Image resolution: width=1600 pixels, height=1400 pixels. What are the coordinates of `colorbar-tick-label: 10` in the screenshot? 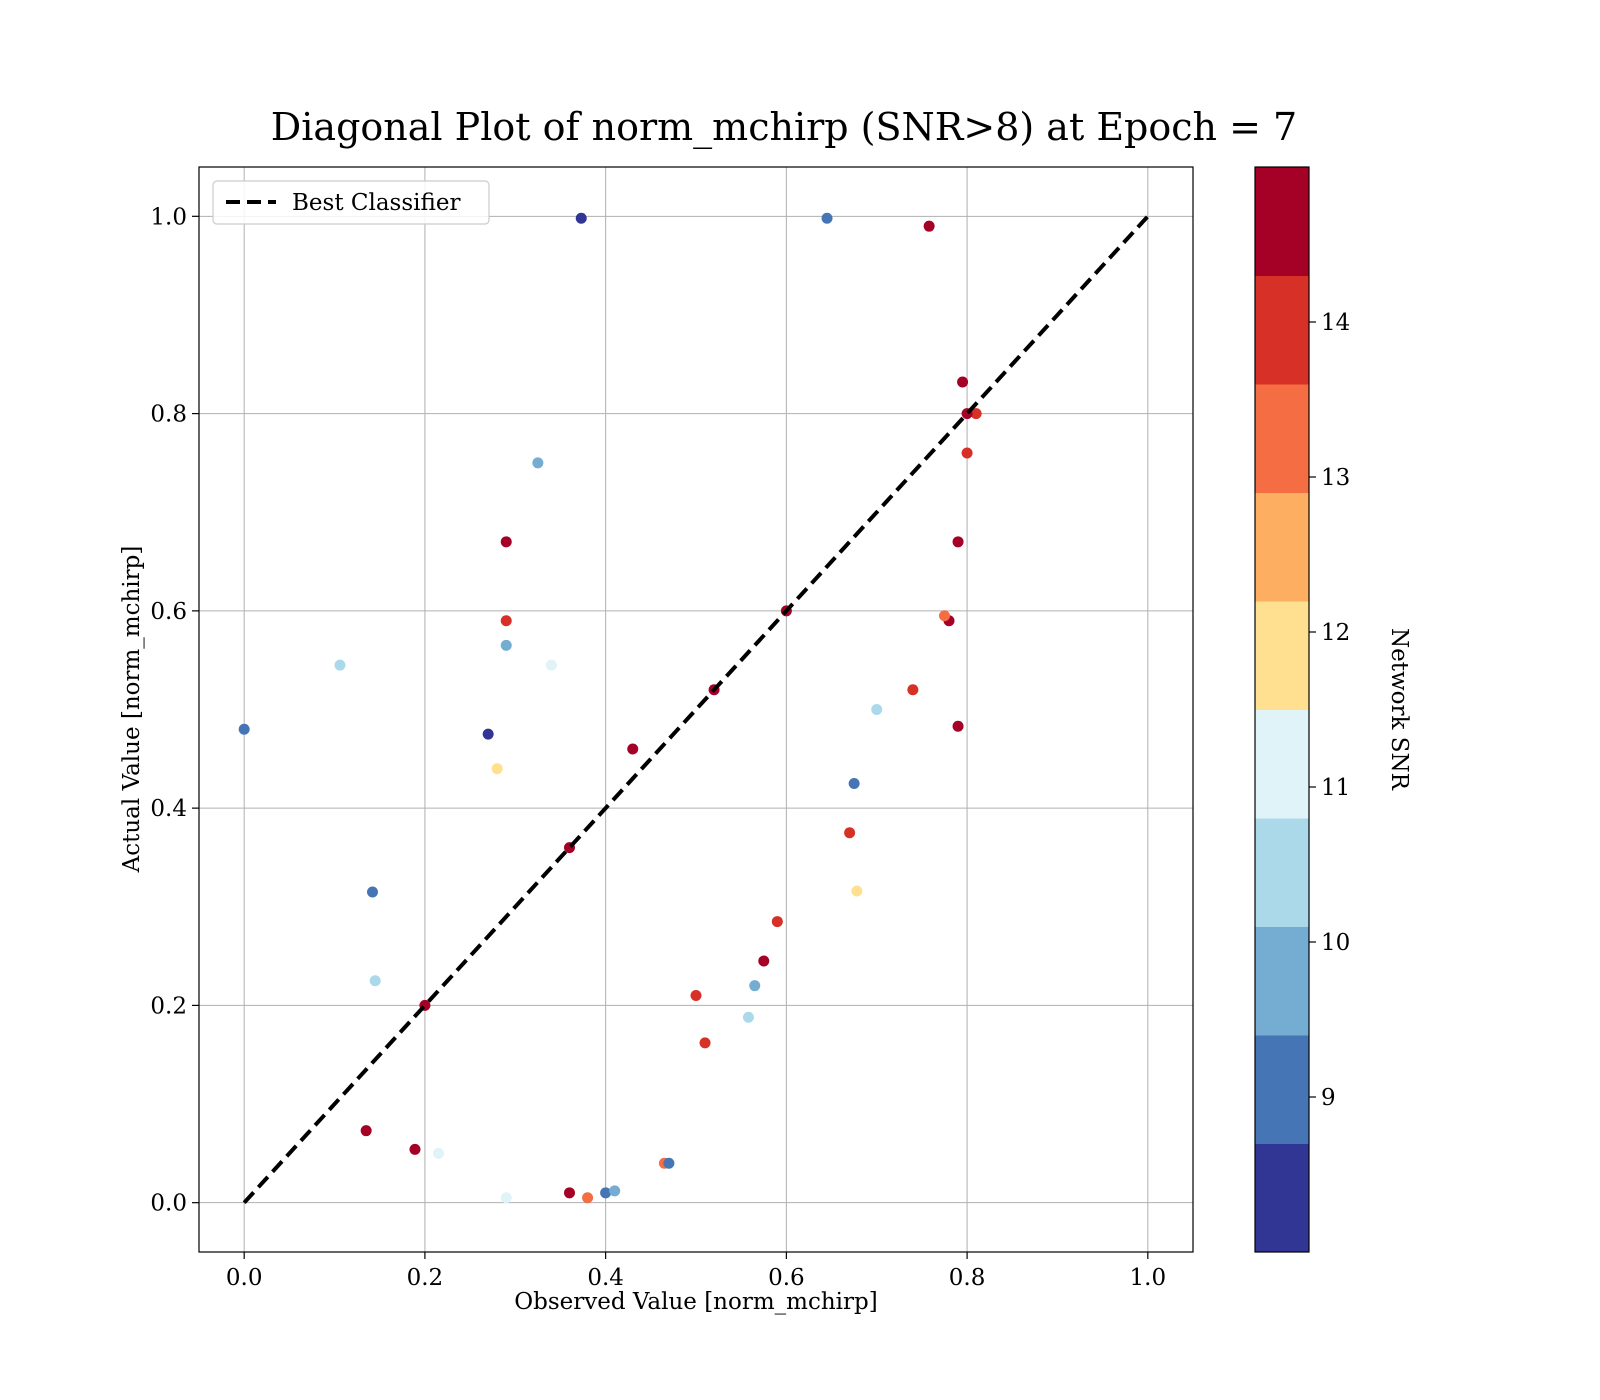 It's located at (1335, 943).